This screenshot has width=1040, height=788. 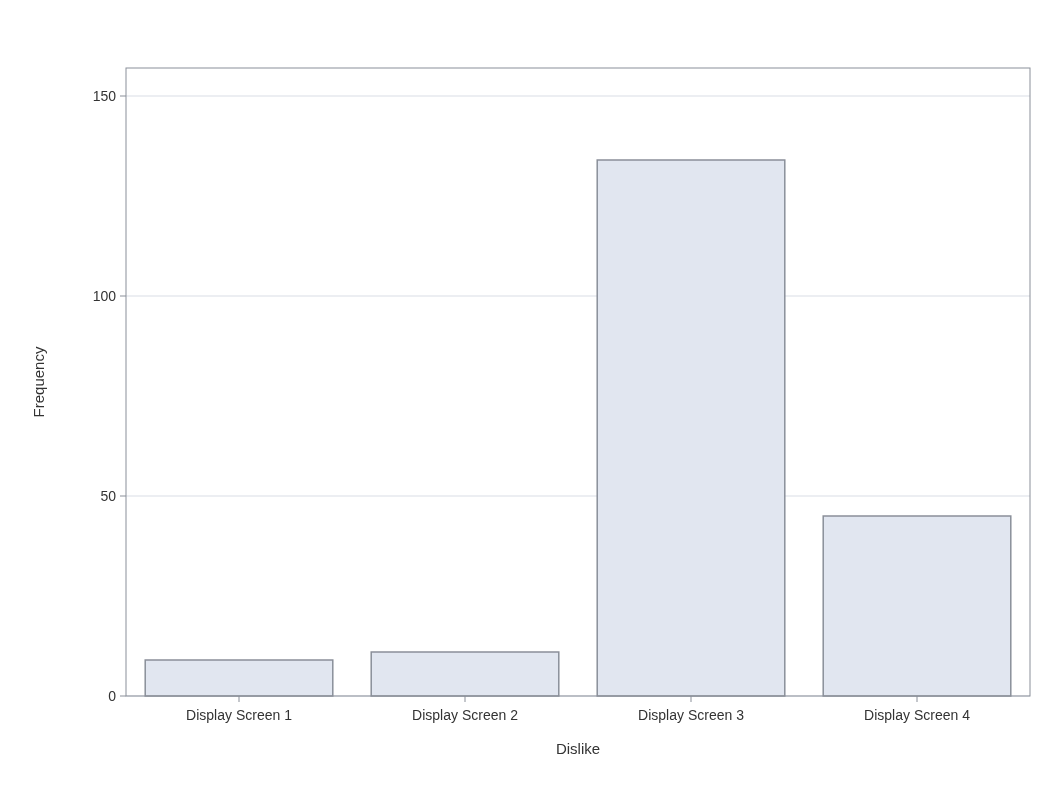 I want to click on x-tick-label: Display Screen 1, so click(x=239, y=715).